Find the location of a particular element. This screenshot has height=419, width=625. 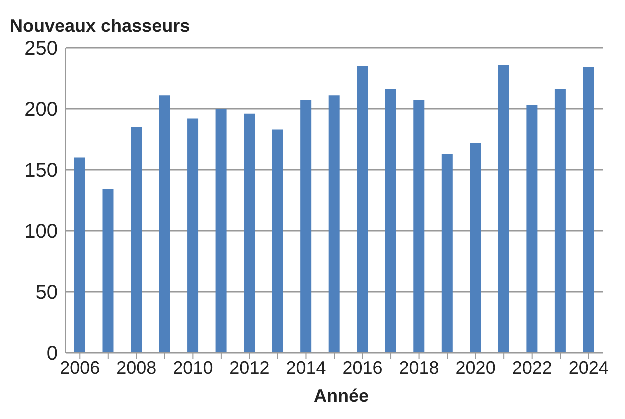

x-tick-label: 2012 is located at coordinates (250, 368).